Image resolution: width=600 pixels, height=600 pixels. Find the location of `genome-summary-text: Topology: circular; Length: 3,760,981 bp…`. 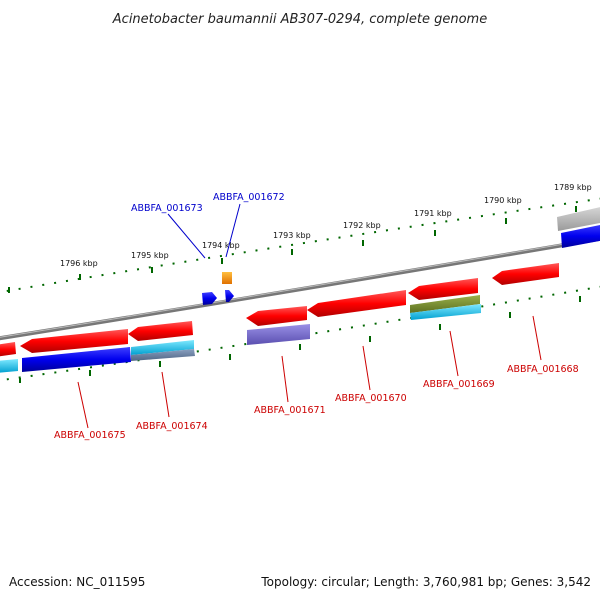

genome-summary-text: Topology: circular; Length: 3,760,981 bp… is located at coordinates (425, 582).